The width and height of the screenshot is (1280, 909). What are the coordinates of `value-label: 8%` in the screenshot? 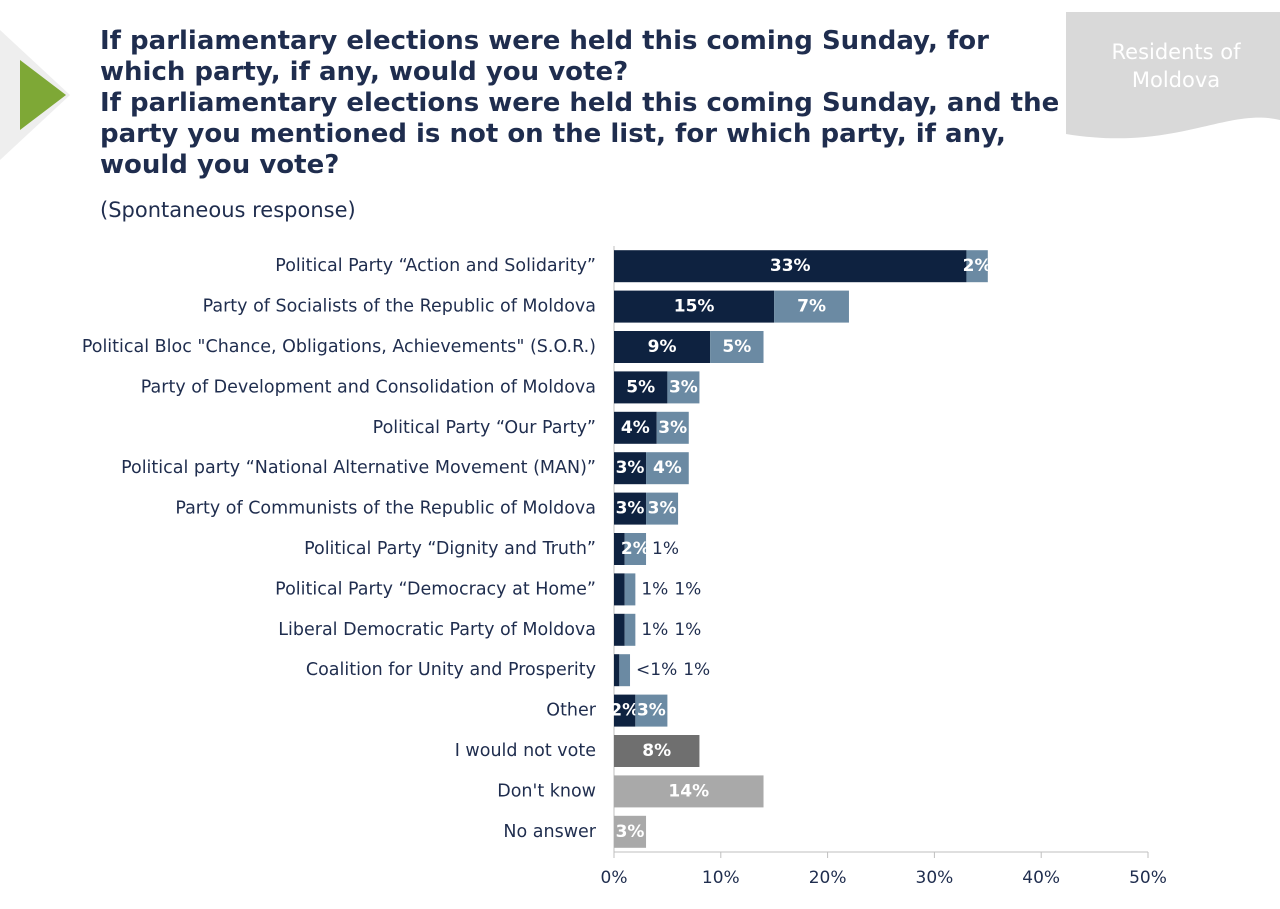 It's located at (656, 751).